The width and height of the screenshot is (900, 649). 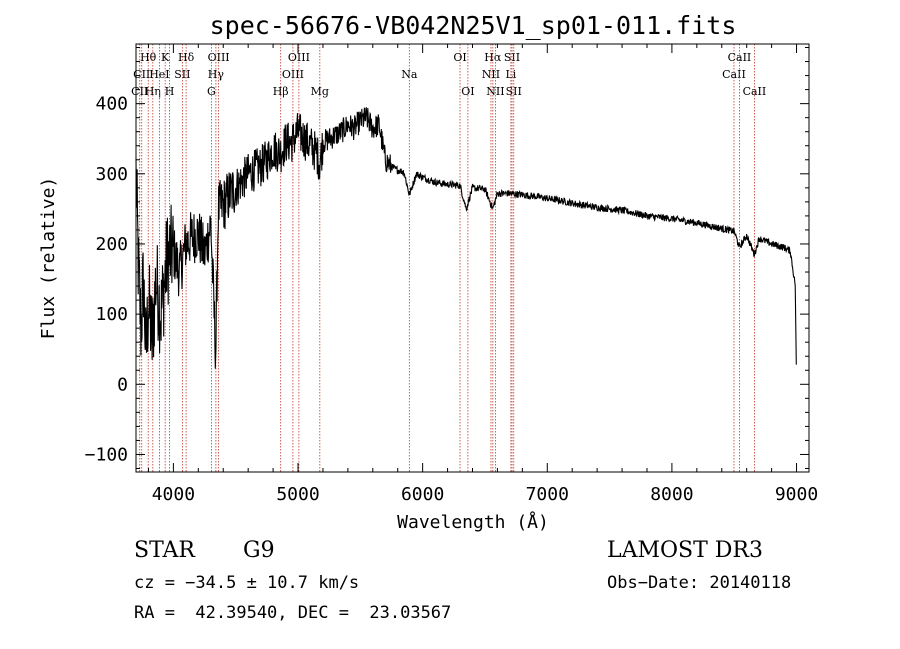 What do you see at coordinates (409, 74) in the screenshot?
I see `line-label-16: Na` at bounding box center [409, 74].